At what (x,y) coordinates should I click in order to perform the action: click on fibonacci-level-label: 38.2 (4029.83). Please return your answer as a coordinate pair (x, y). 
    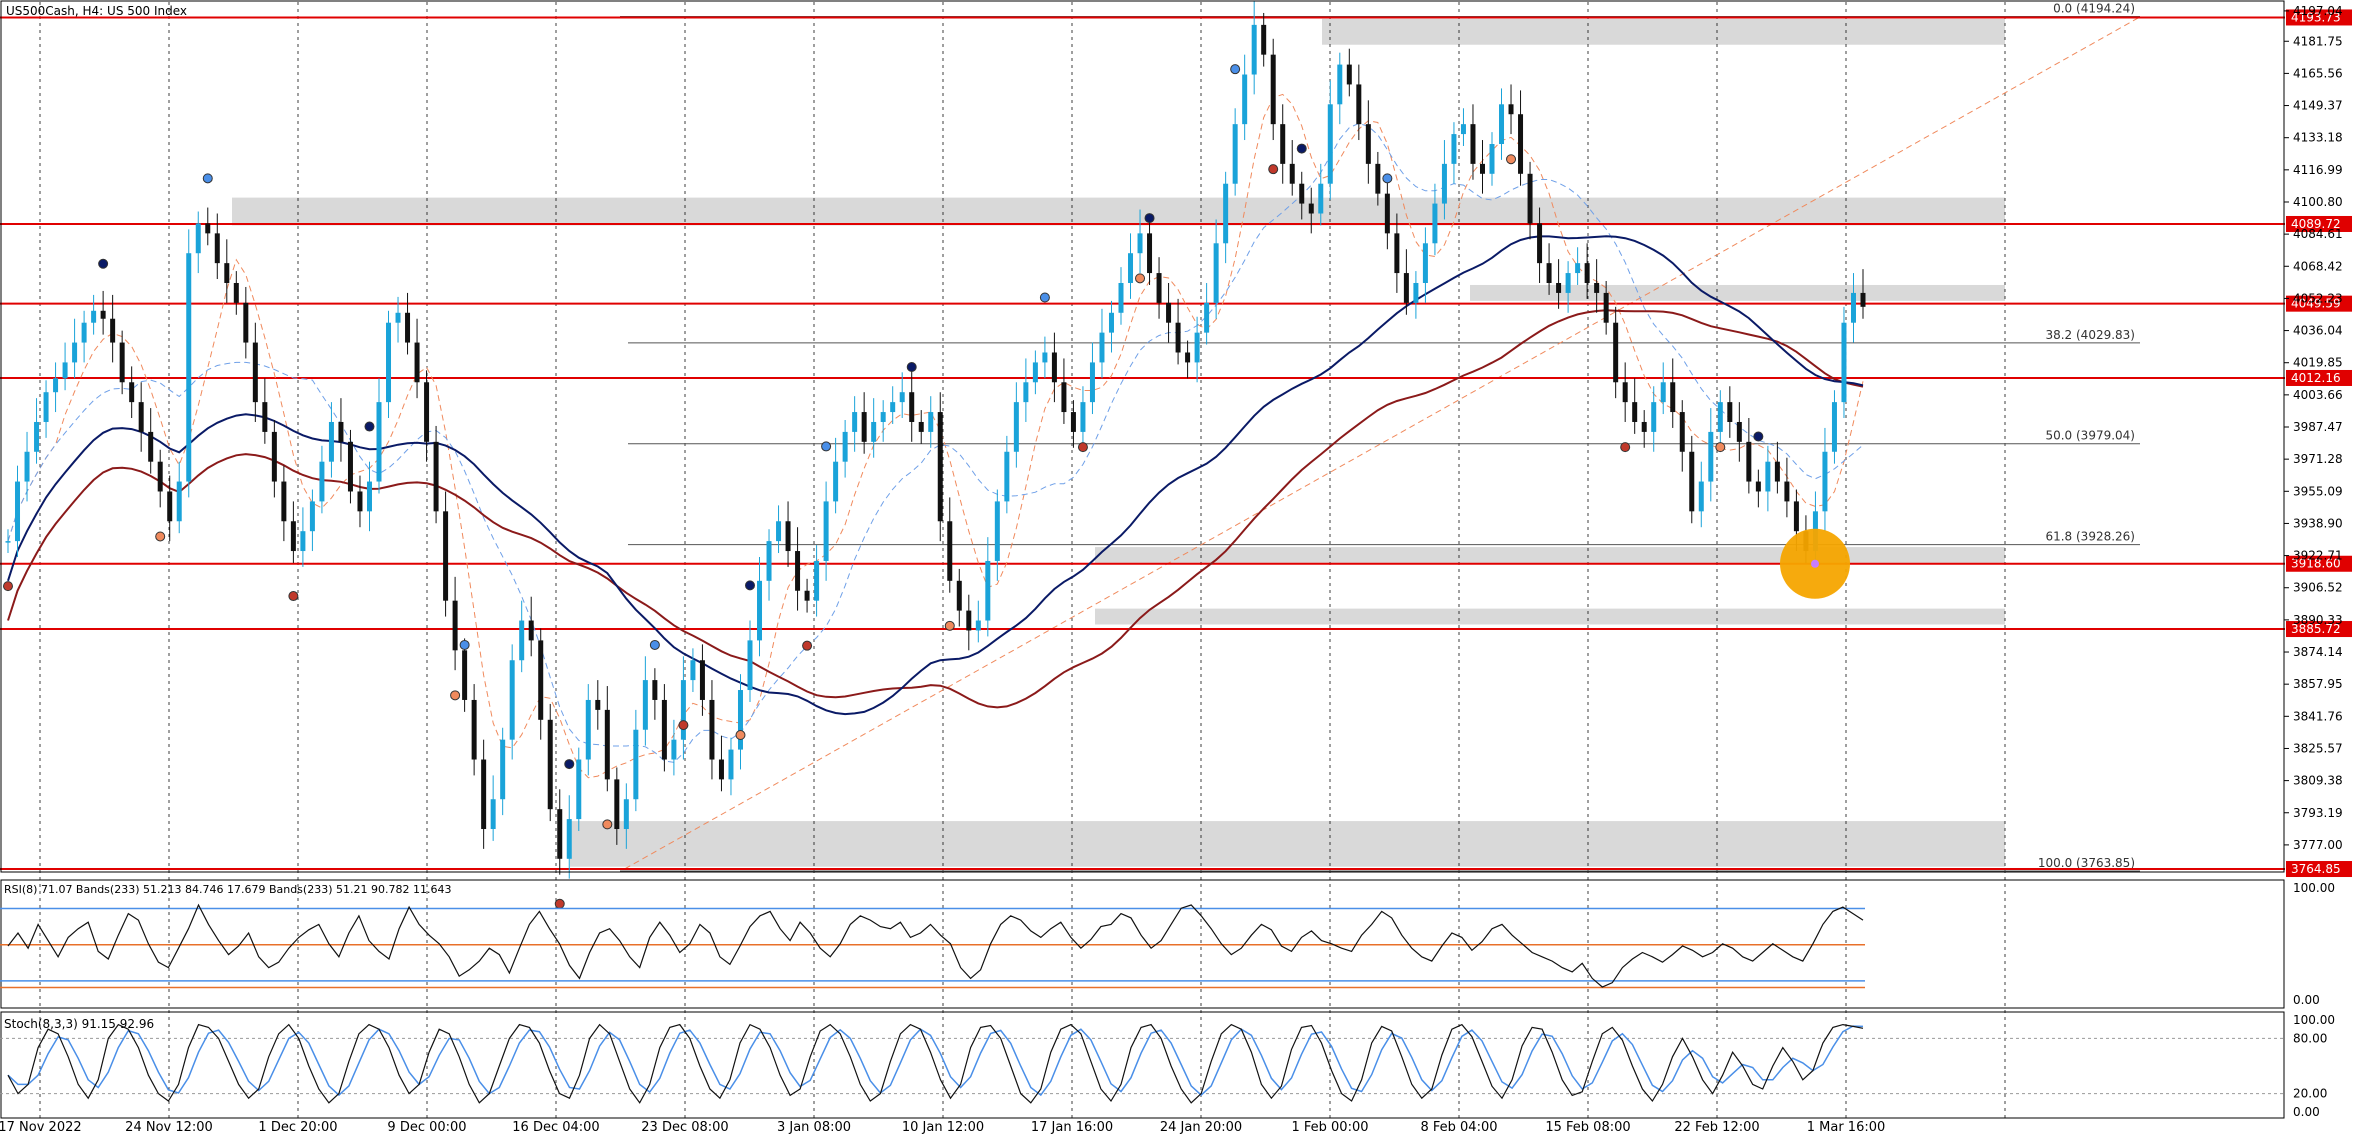
    Looking at the image, I should click on (2090, 335).